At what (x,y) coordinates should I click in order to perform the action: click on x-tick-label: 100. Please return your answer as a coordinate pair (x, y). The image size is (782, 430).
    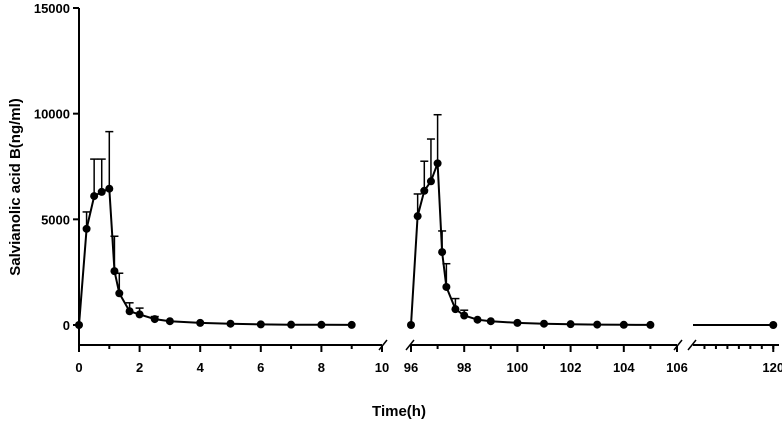
    Looking at the image, I should click on (518, 367).